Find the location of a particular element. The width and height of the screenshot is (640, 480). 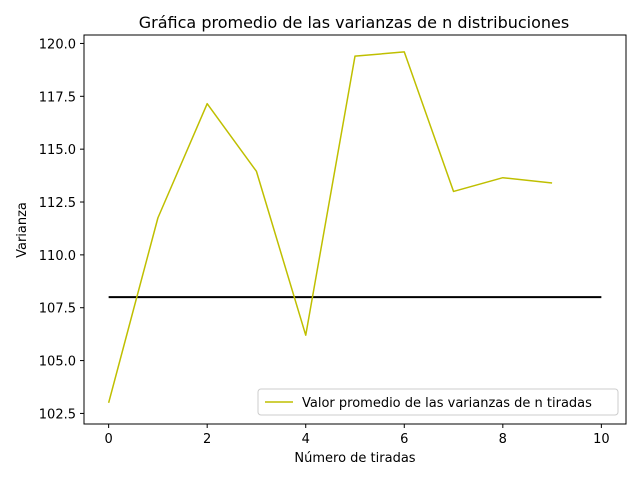

x-tick-label: 10 is located at coordinates (601, 439).